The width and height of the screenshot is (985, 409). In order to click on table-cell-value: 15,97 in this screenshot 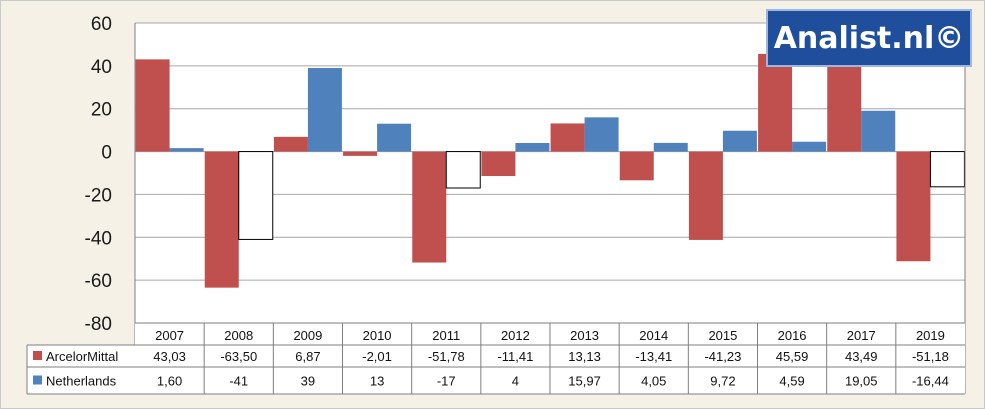, I will do `click(584, 381)`.